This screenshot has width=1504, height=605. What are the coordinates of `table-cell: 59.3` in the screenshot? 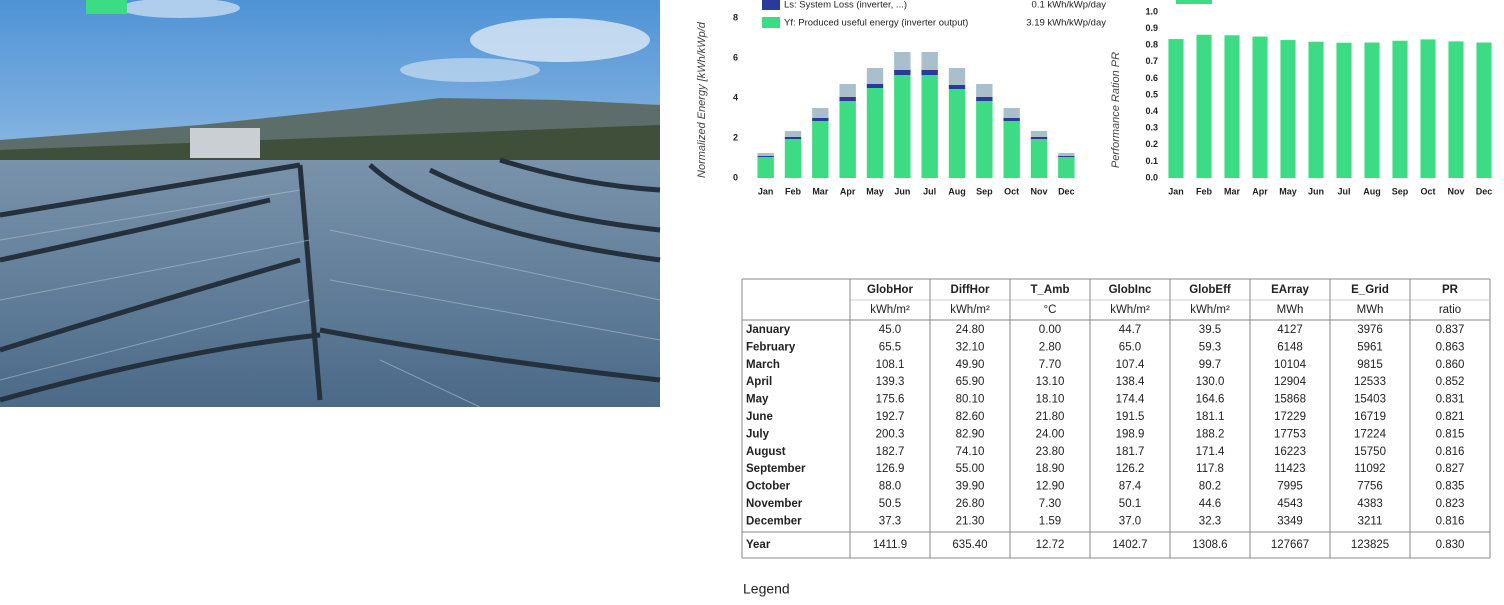 It's located at (1210, 347).